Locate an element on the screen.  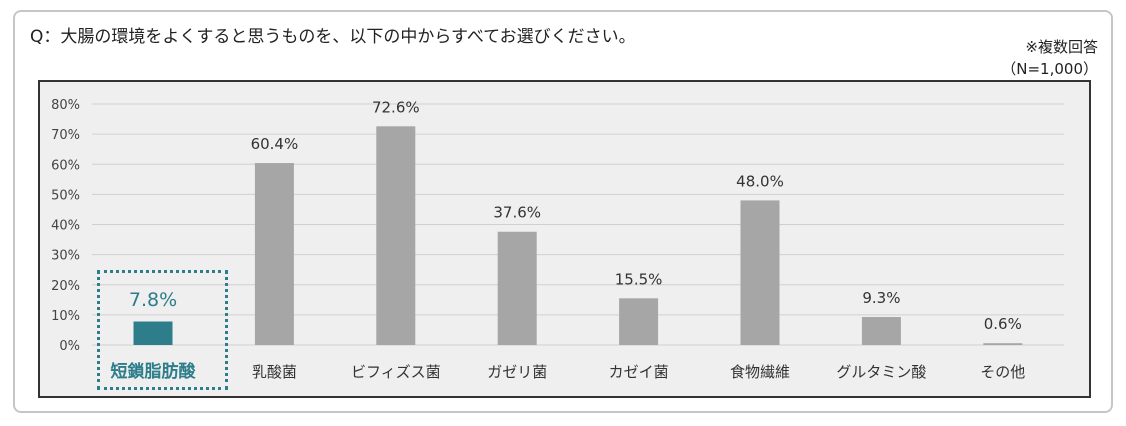
category-label: ビフィズス菌 is located at coordinates (396, 372).